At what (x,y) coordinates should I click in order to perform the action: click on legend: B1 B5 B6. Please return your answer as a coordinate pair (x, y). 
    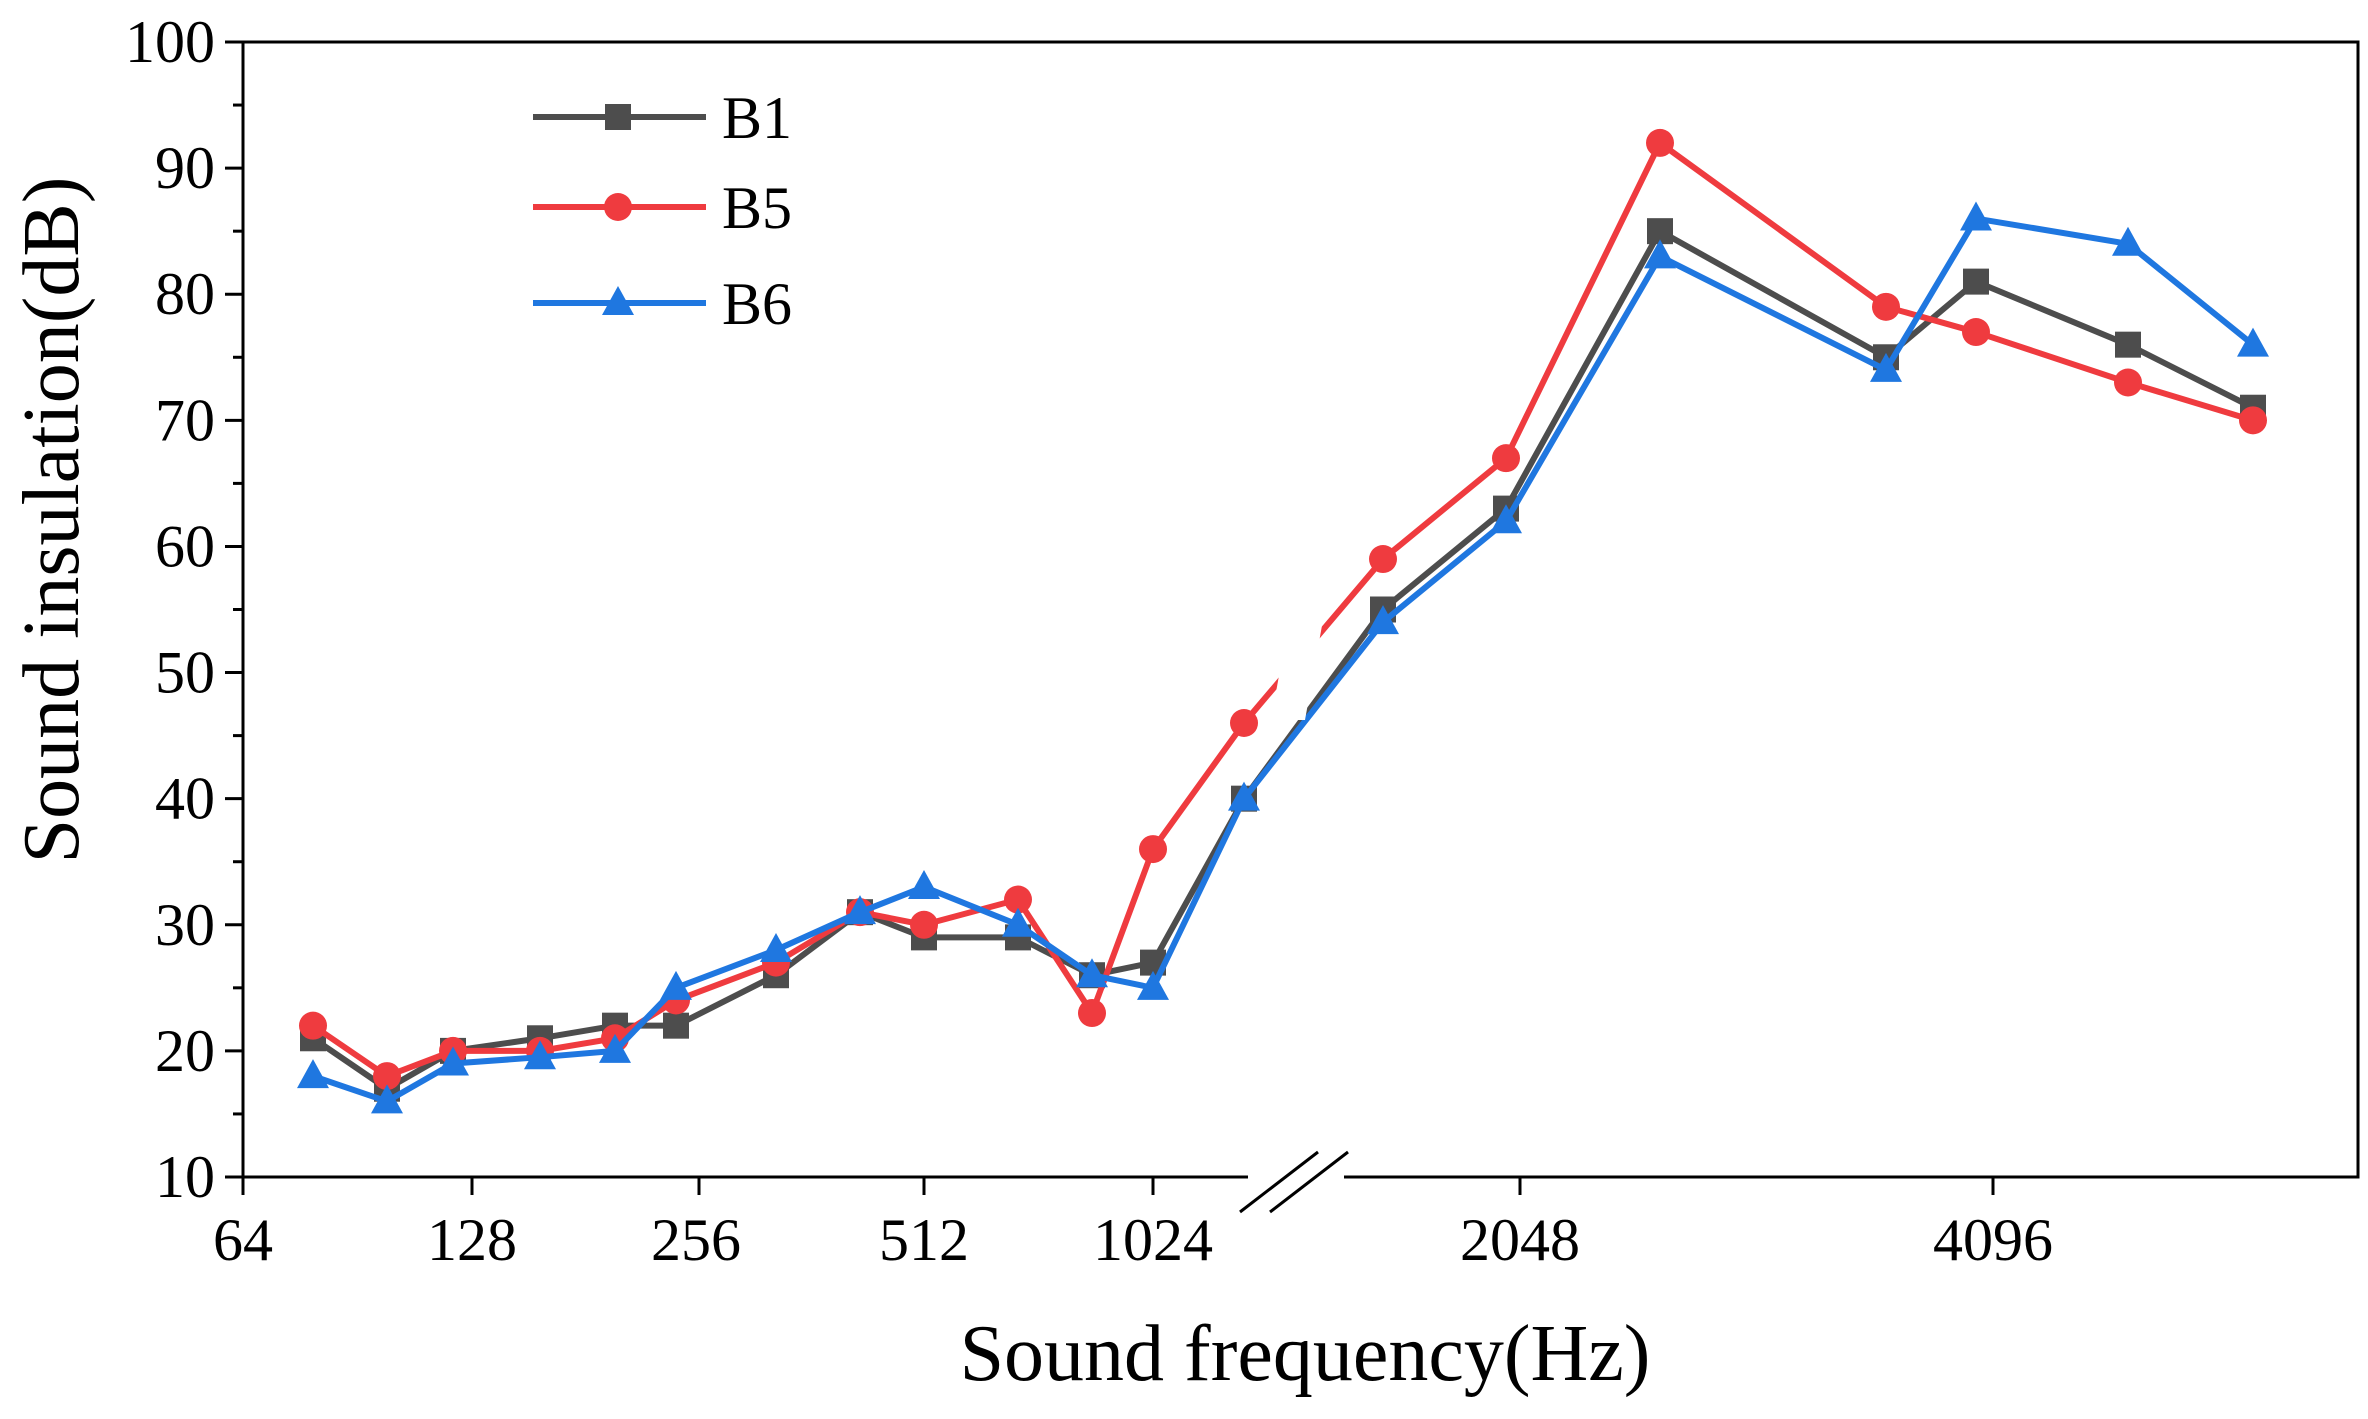
    Looking at the image, I should click on (662, 211).